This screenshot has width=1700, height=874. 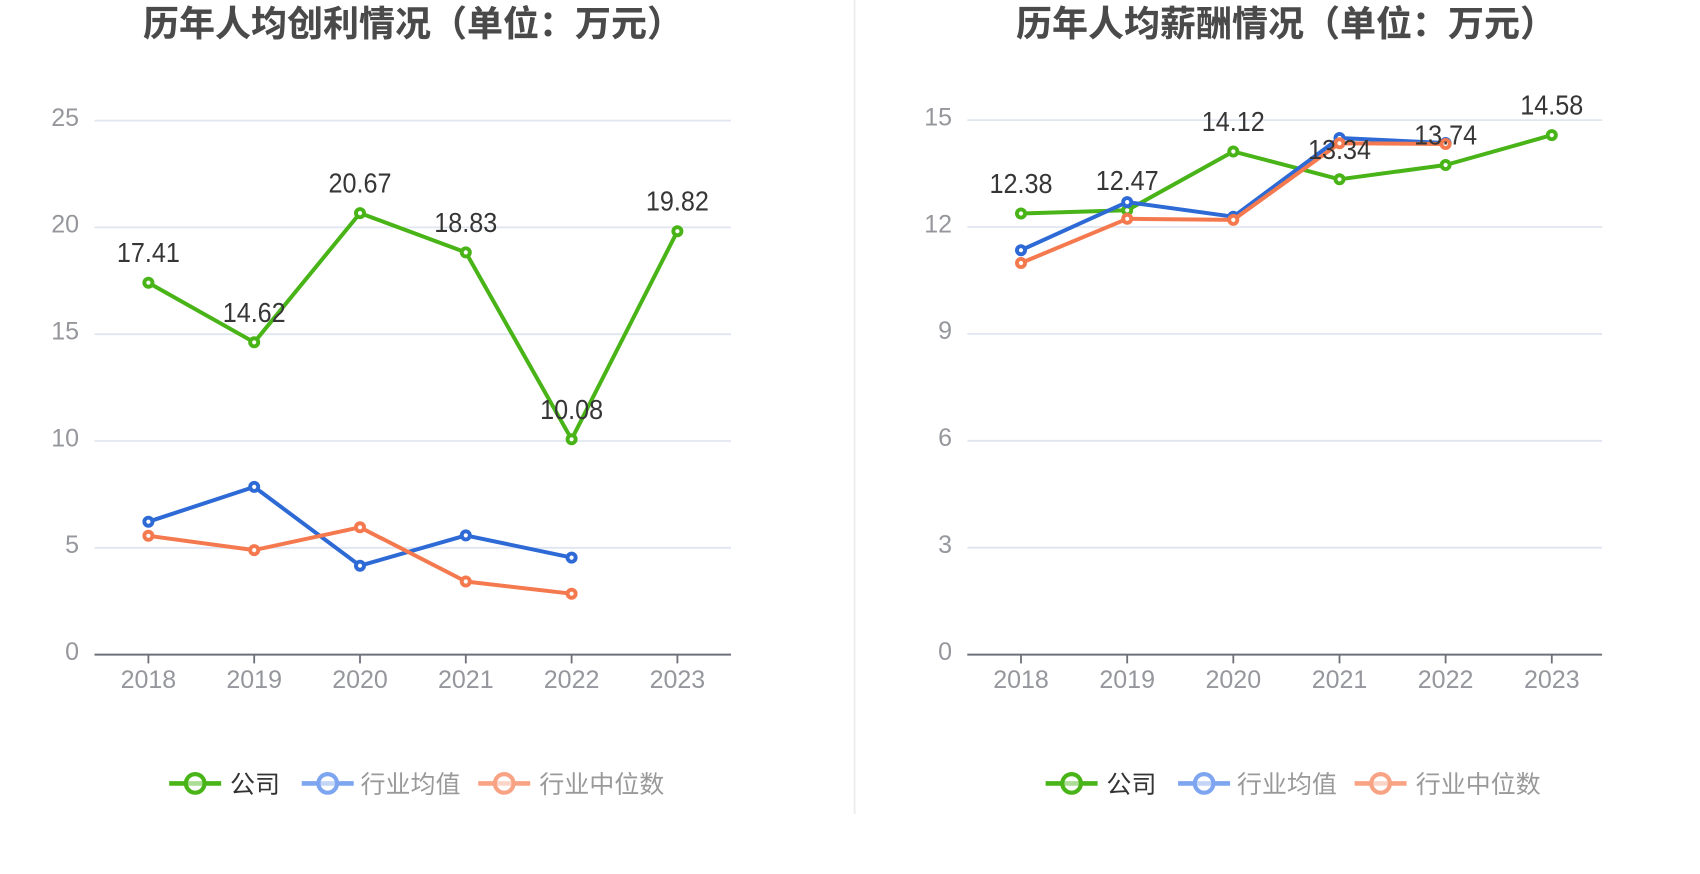 I want to click on svg-text: 12.38, so click(x=1021, y=183).